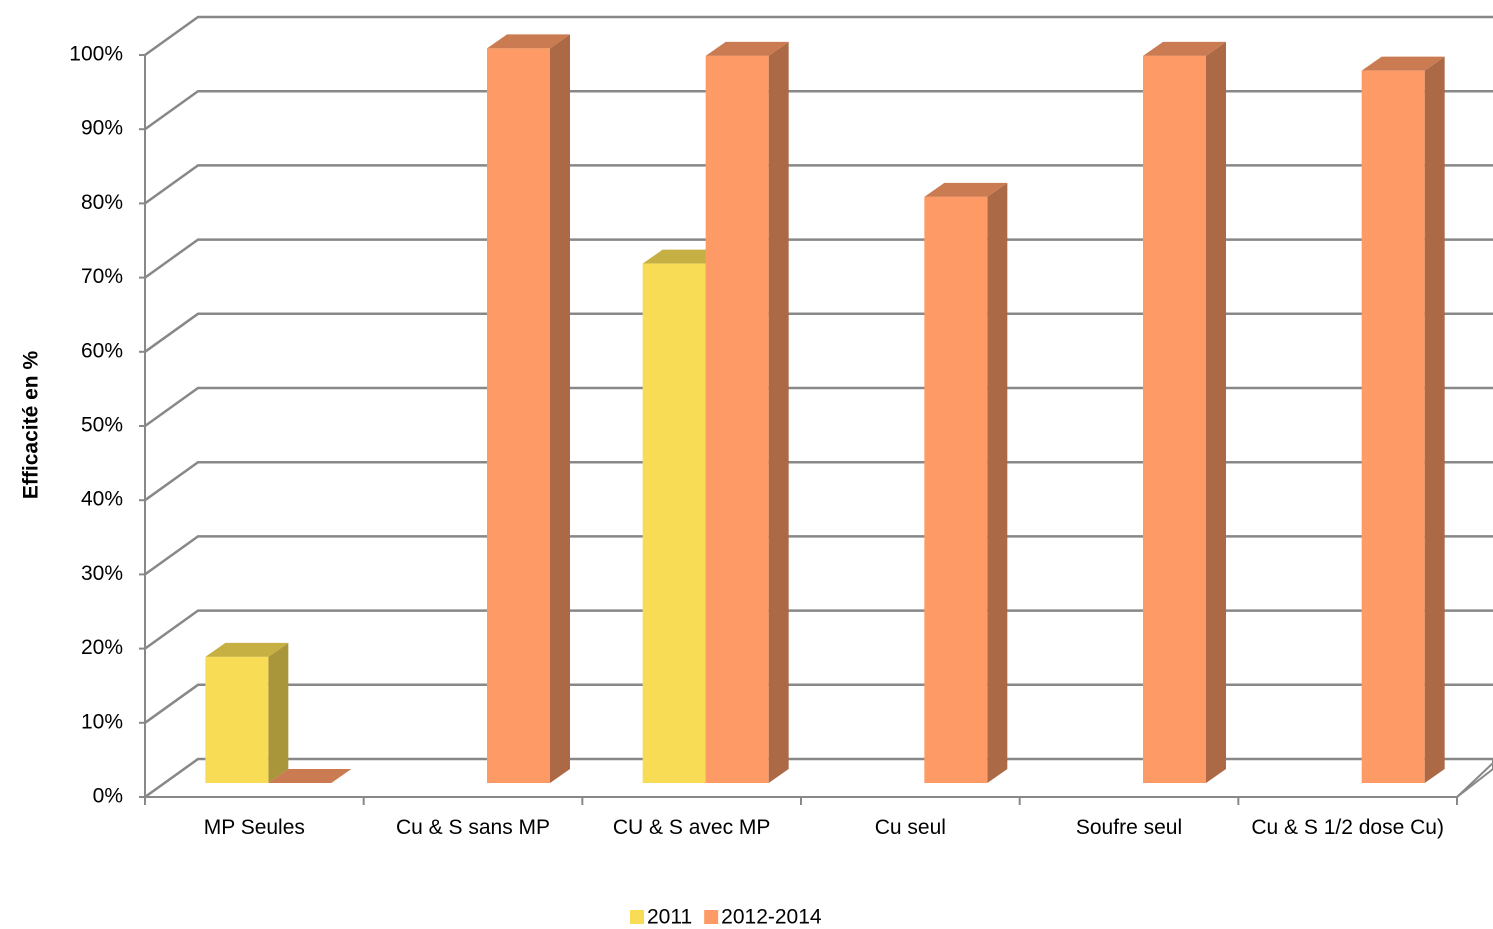 The image size is (1493, 929). What do you see at coordinates (473, 827) in the screenshot?
I see `x-tick-label: Cu & S sans MP` at bounding box center [473, 827].